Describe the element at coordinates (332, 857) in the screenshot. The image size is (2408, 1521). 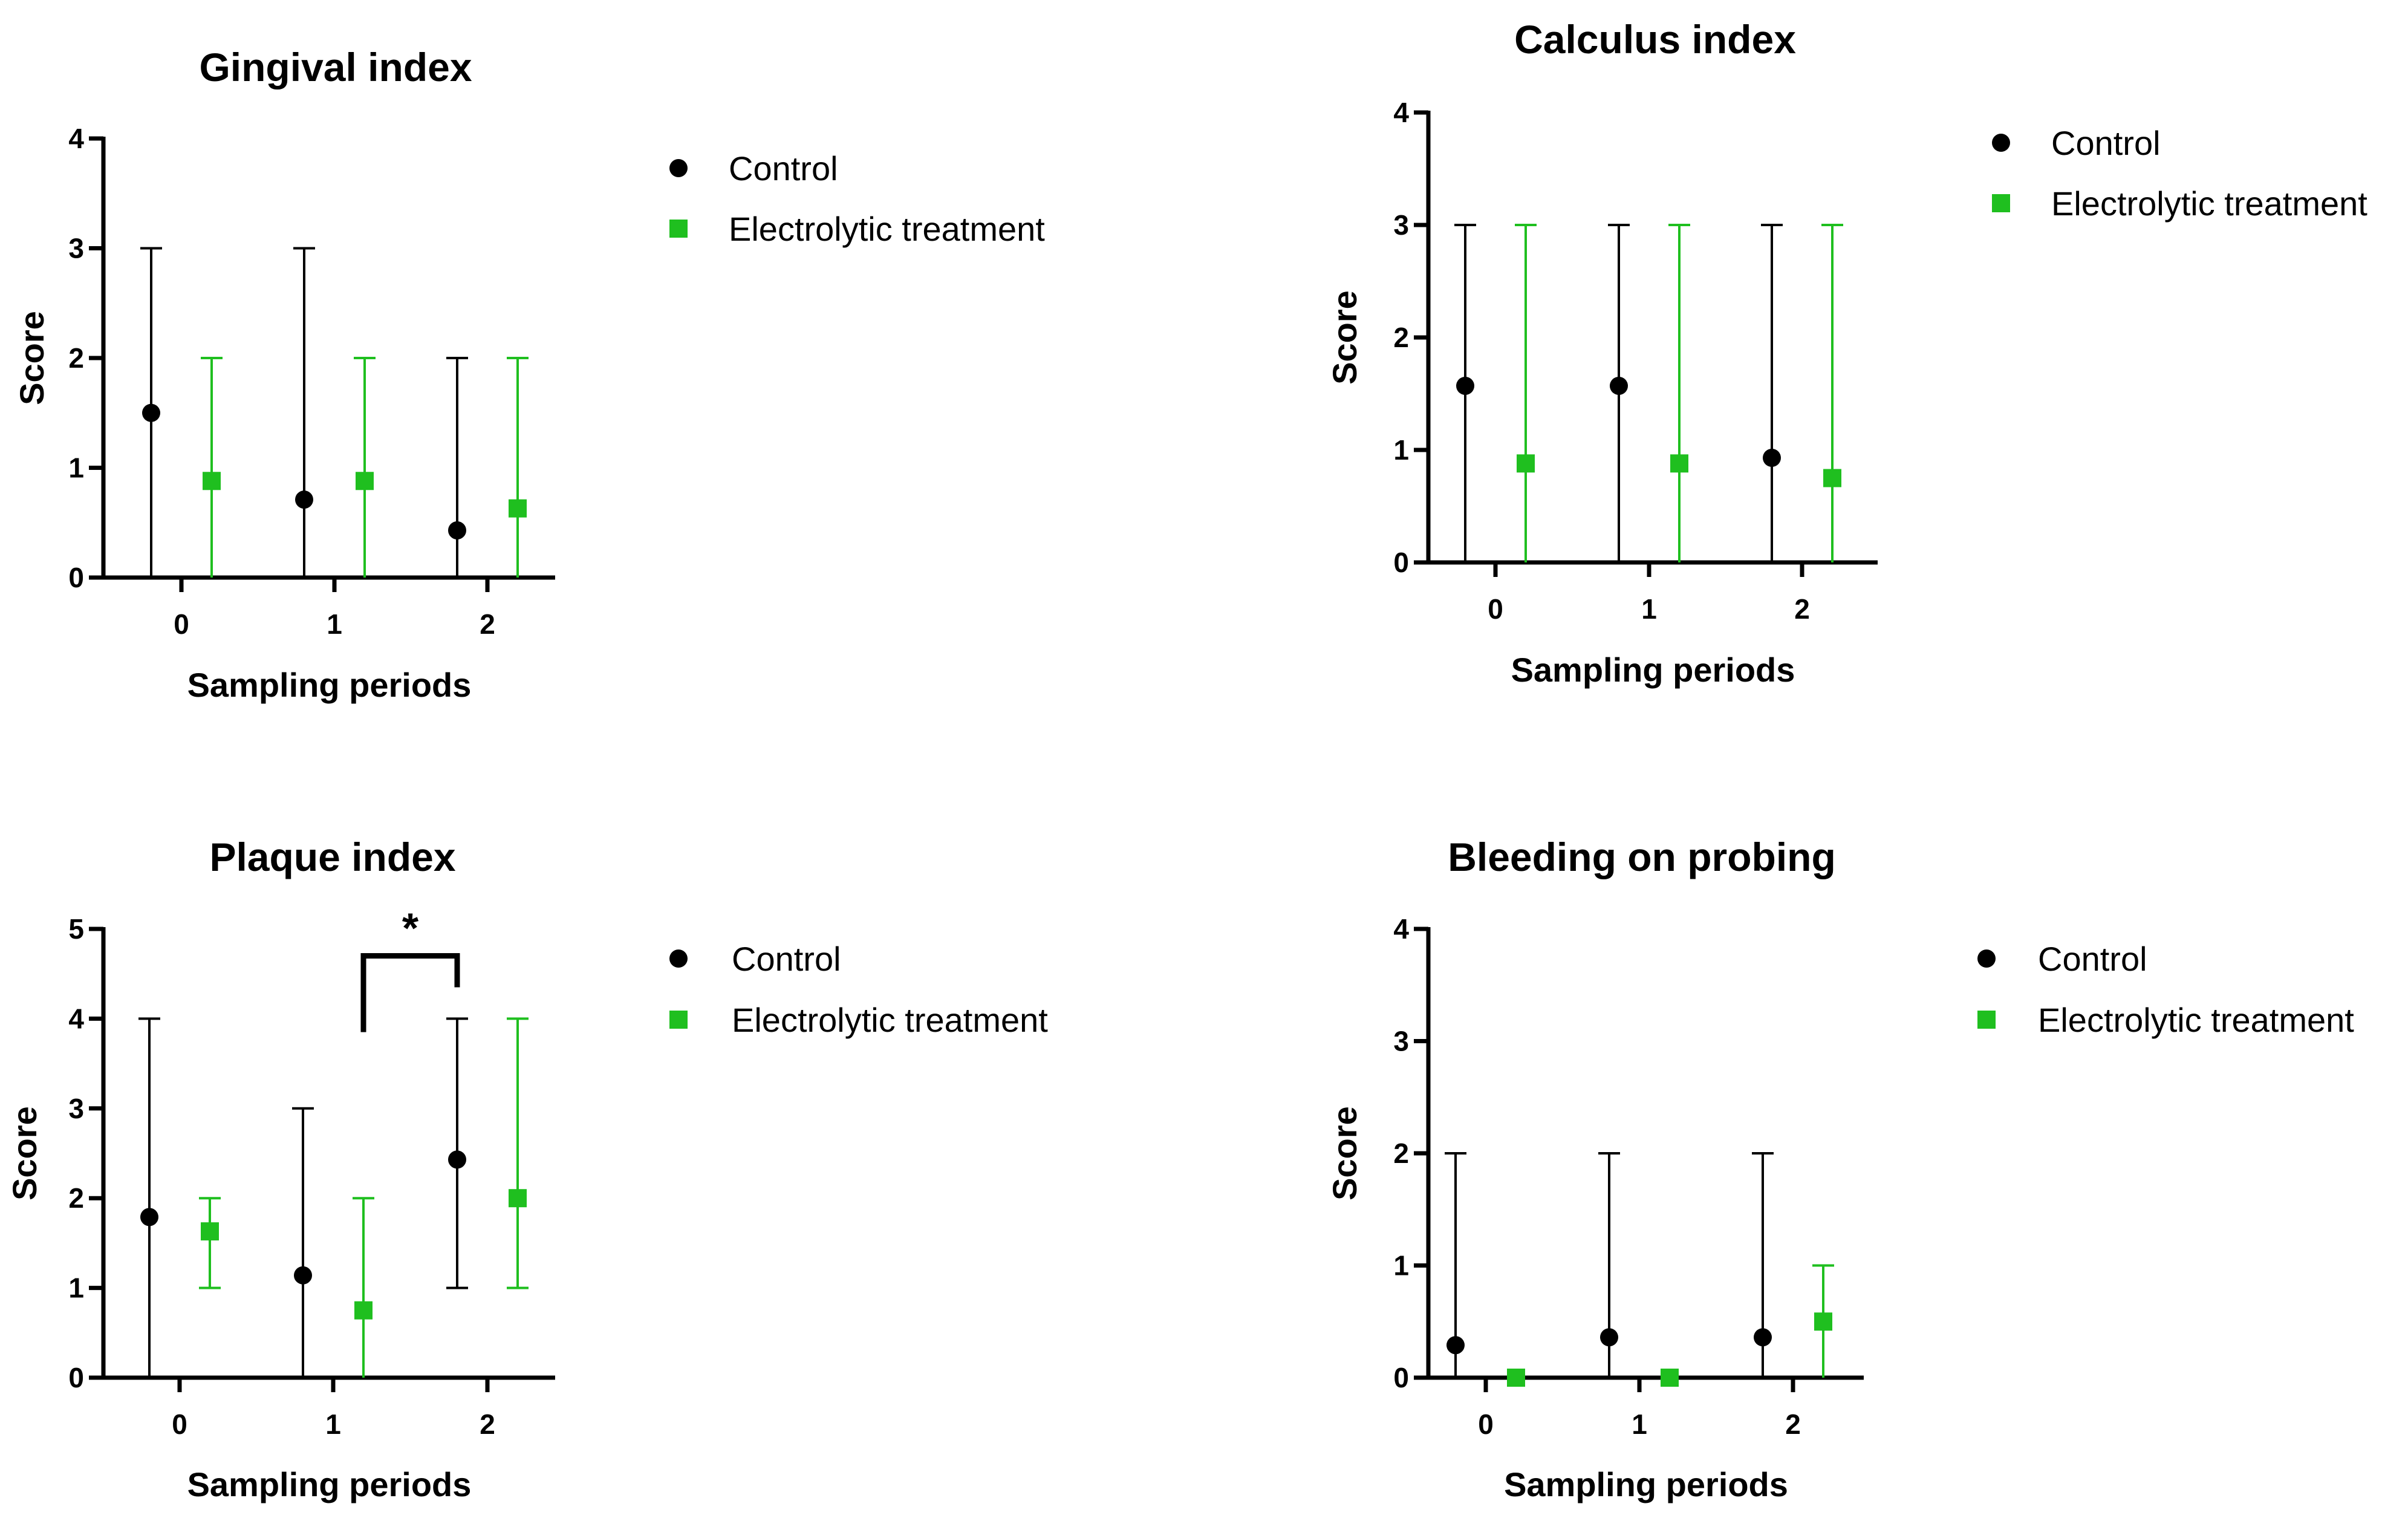
I see `chart-title: Plaque index` at that location.